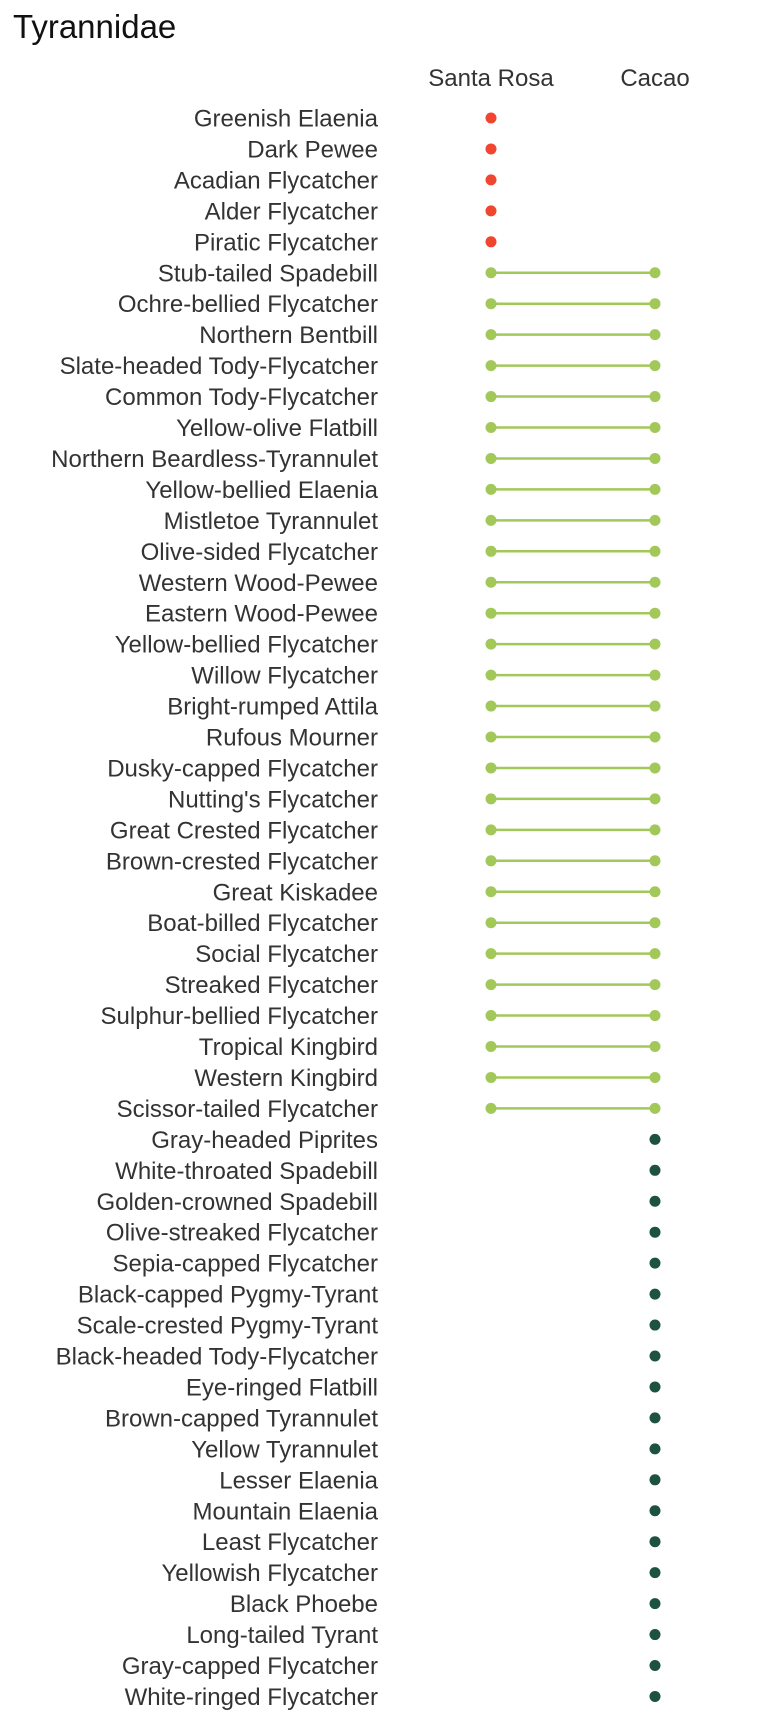  What do you see at coordinates (372, 149) in the screenshot?
I see `species-row-dark-pewee: Dark Pewee` at bounding box center [372, 149].